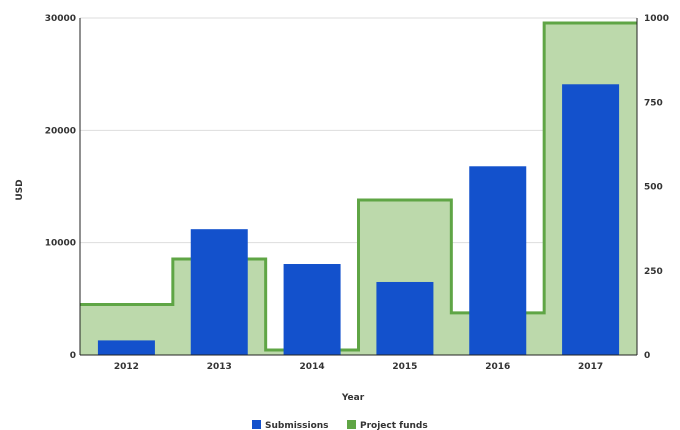 This screenshot has width=680, height=430. Describe the element at coordinates (73, 356) in the screenshot. I see `y-tick-label-0: 0` at that location.